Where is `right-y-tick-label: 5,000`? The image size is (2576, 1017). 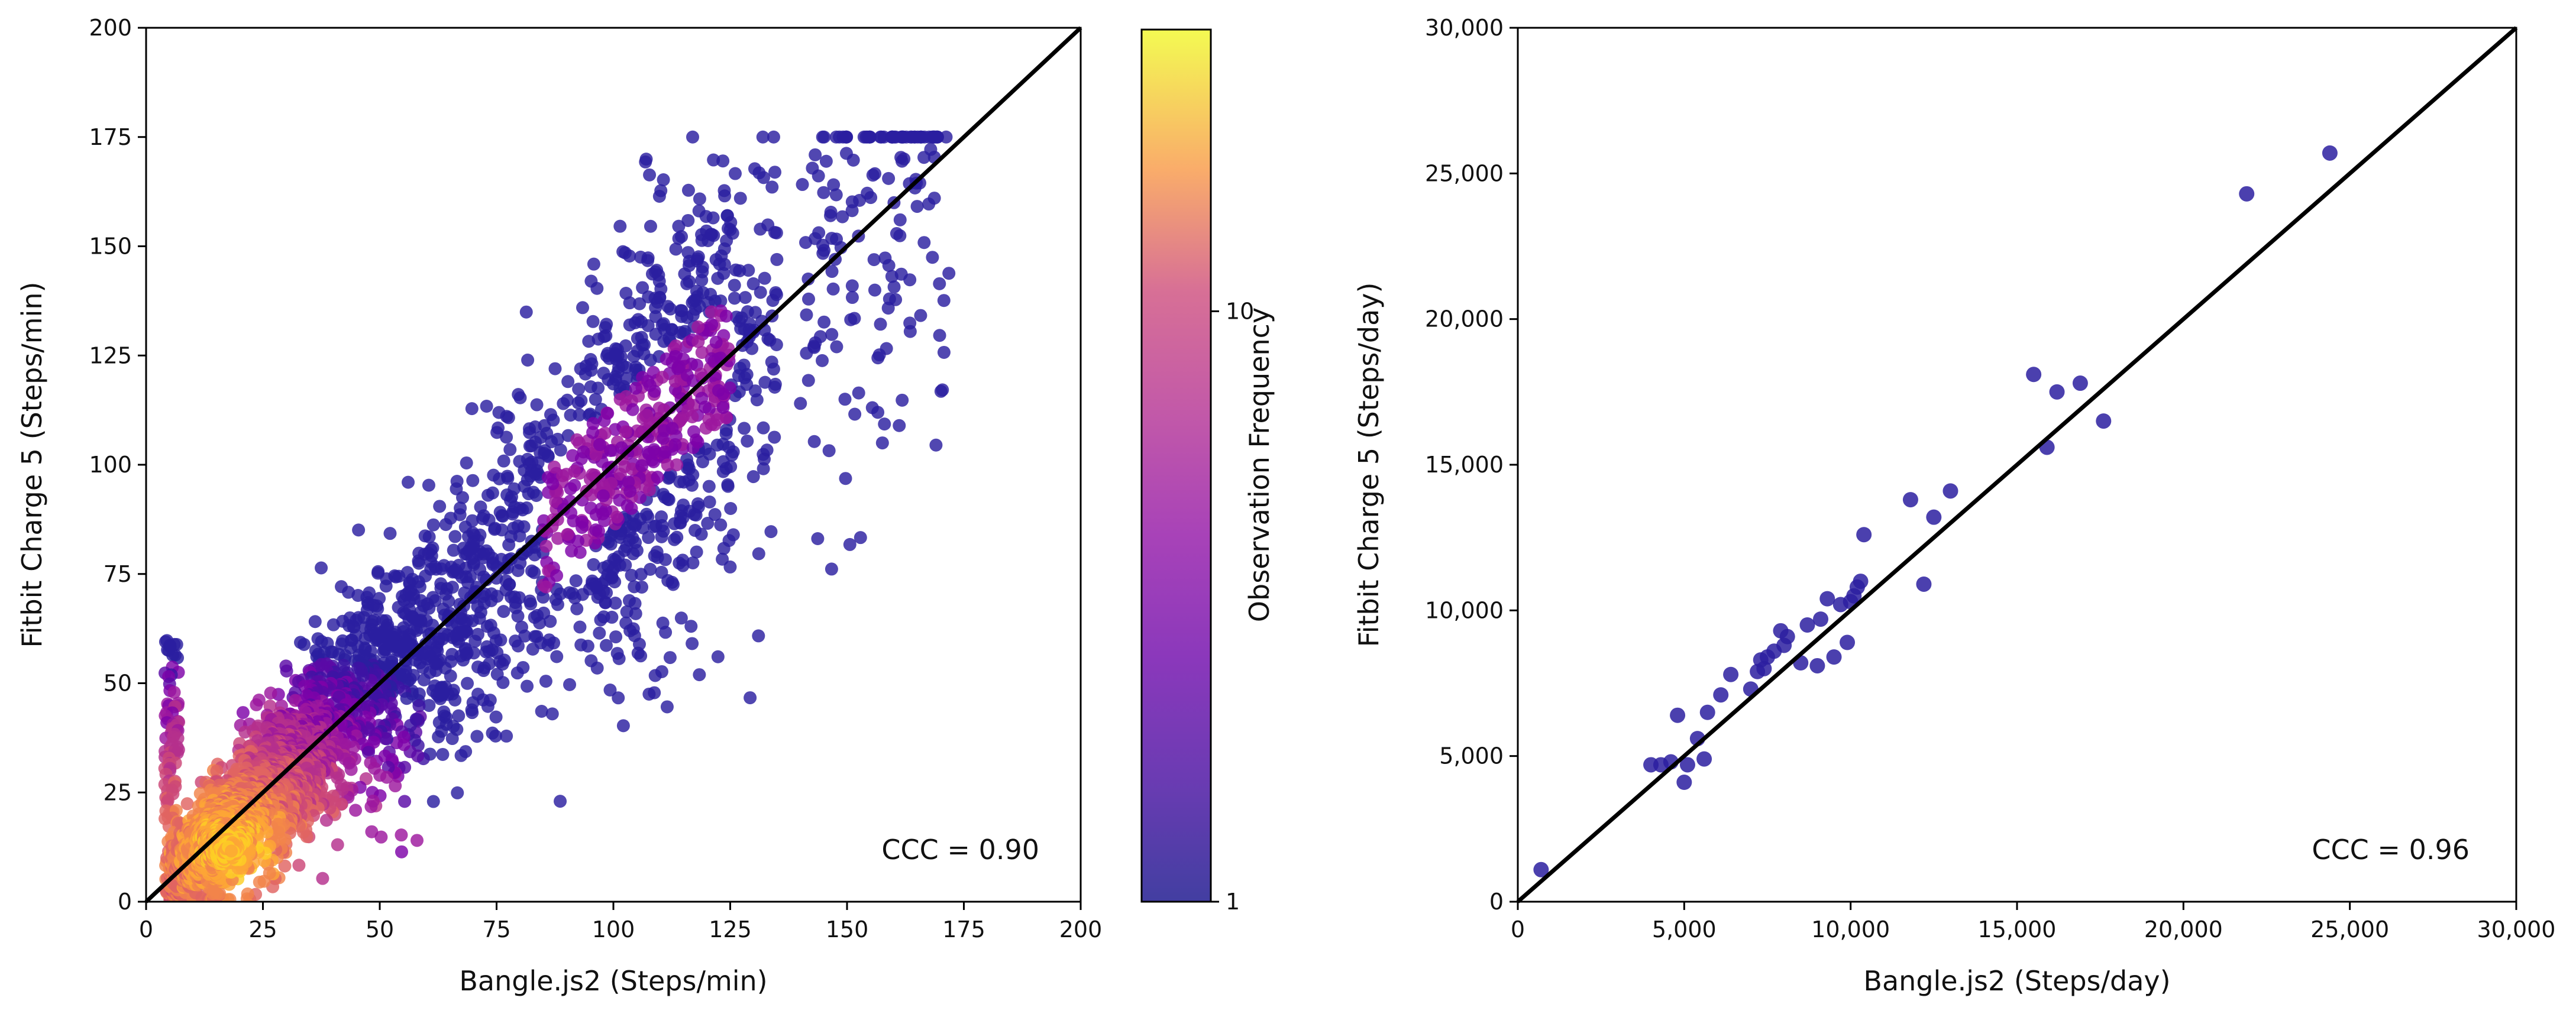
right-y-tick-label: 5,000 is located at coordinates (1471, 756).